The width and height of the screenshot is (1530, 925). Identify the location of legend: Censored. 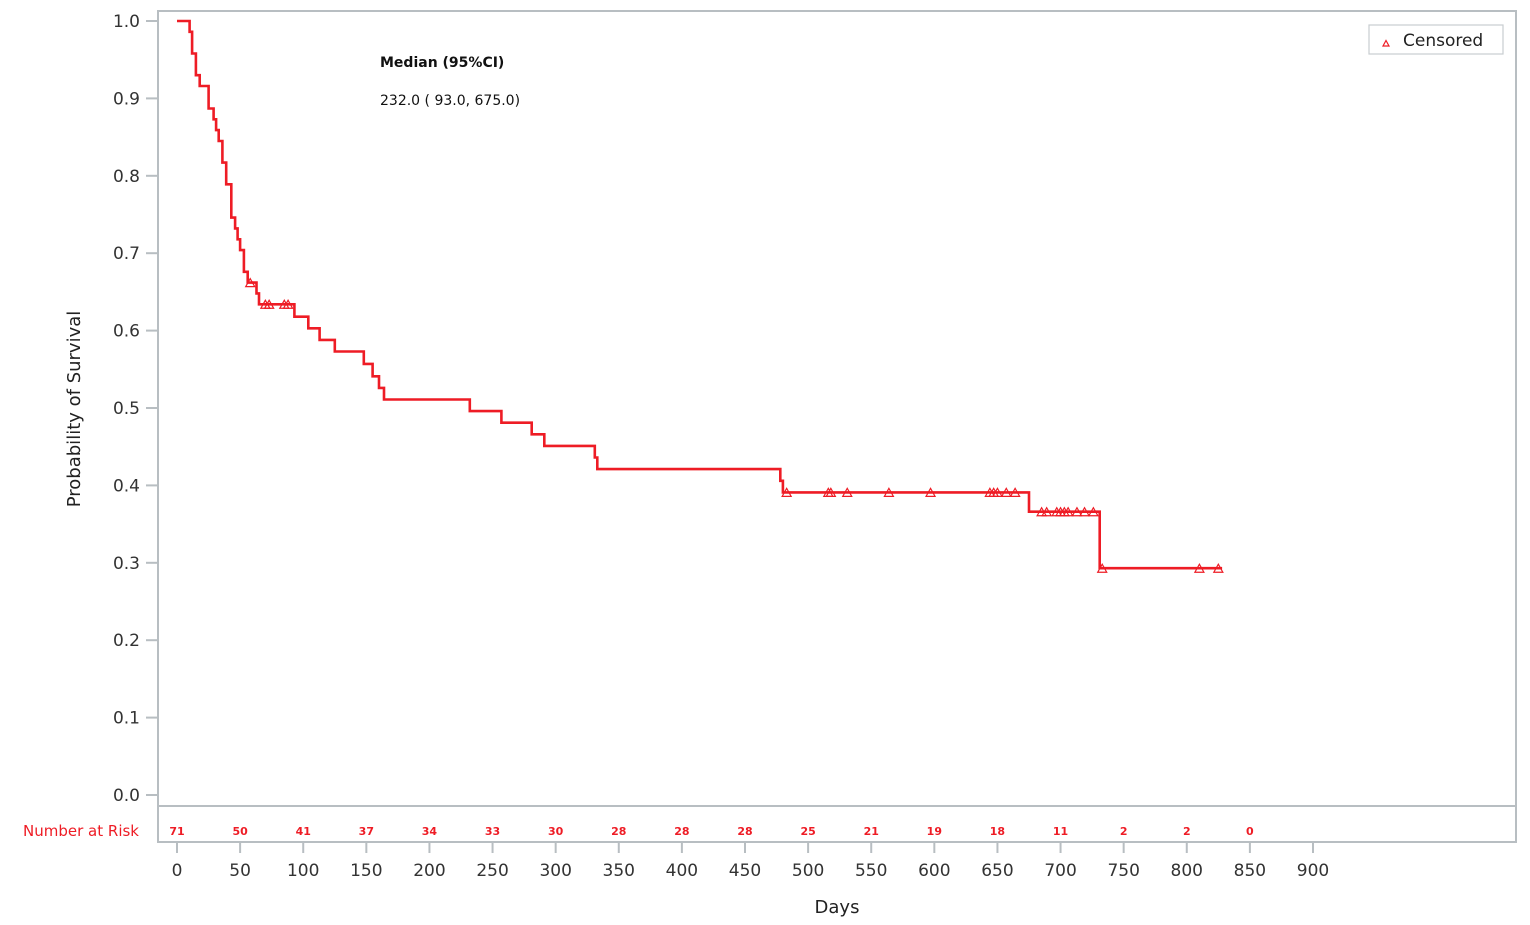
(1436, 39).